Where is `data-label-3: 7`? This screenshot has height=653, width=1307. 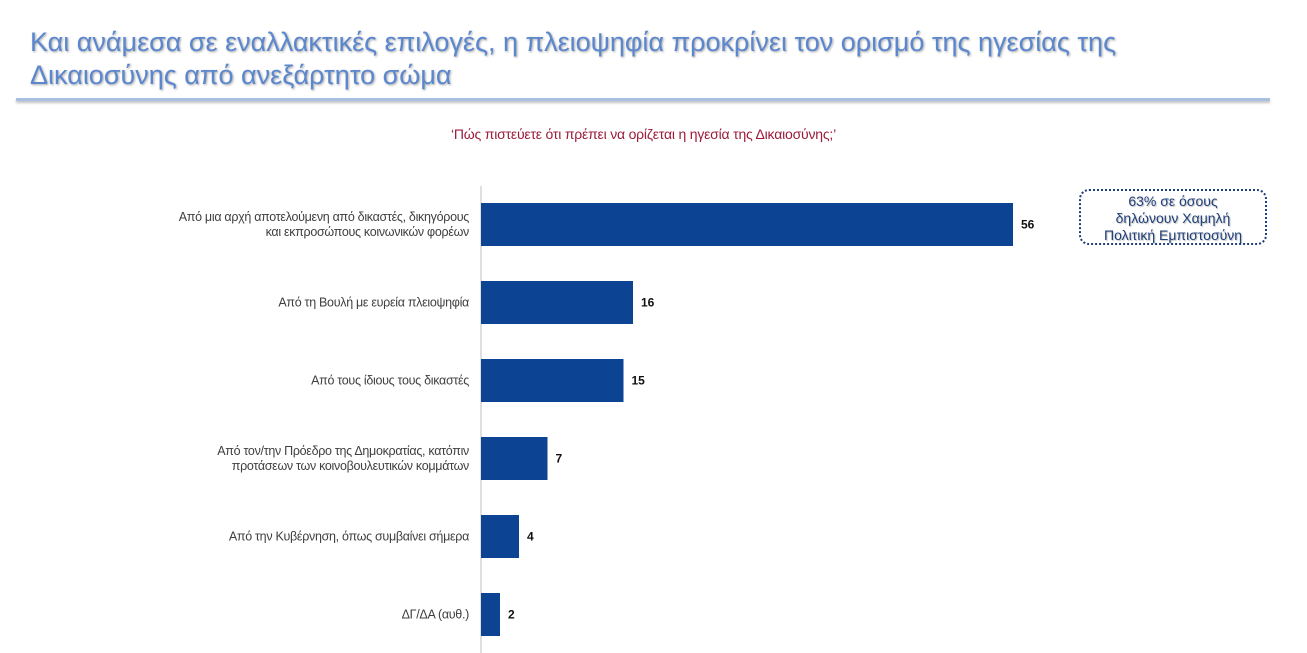
data-label-3: 7 is located at coordinates (559, 459).